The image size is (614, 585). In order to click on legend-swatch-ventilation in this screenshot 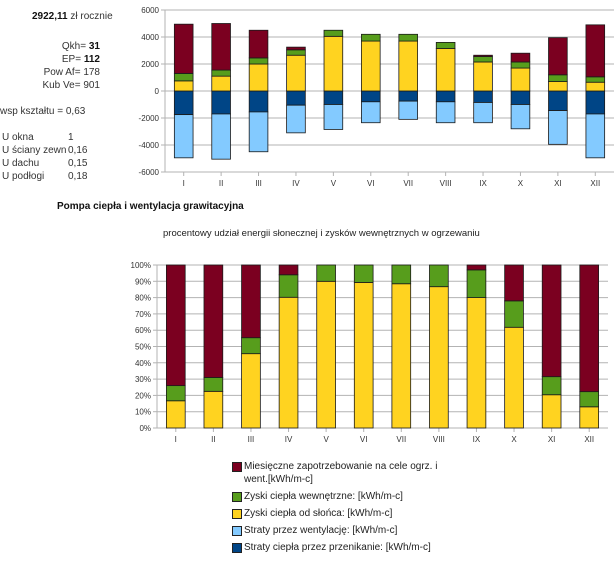, I will do `click(237, 531)`.